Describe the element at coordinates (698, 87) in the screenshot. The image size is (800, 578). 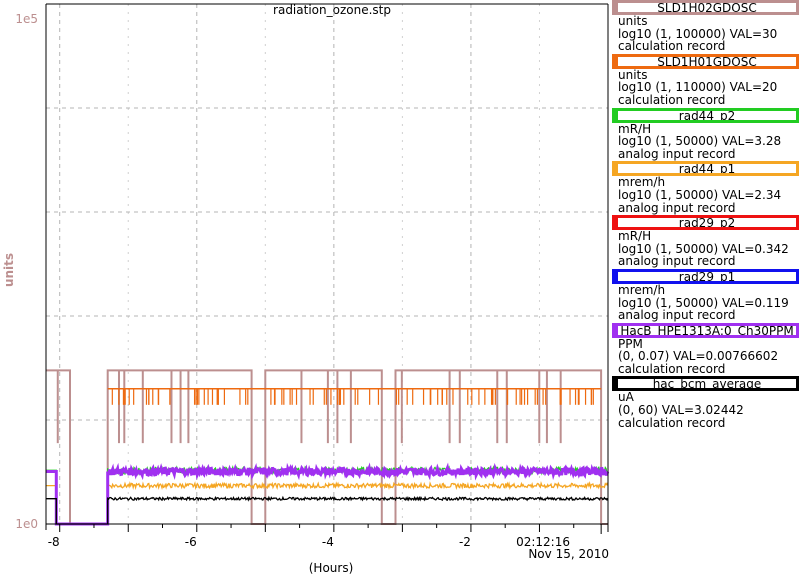
I see `legend-range: log10 (1, 110000) VAL=20` at that location.